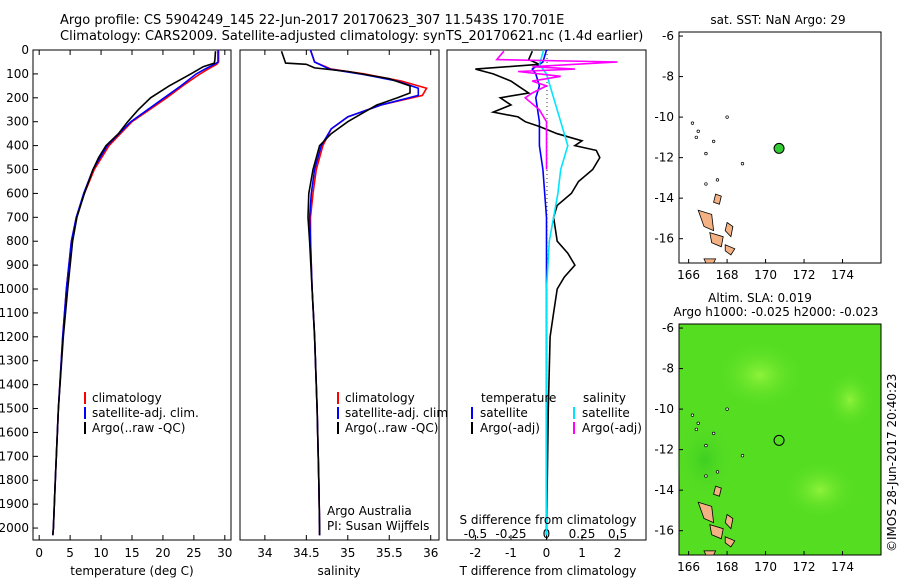 This screenshot has height=580, width=900. I want to click on sla-low-patch, so click(705, 460).